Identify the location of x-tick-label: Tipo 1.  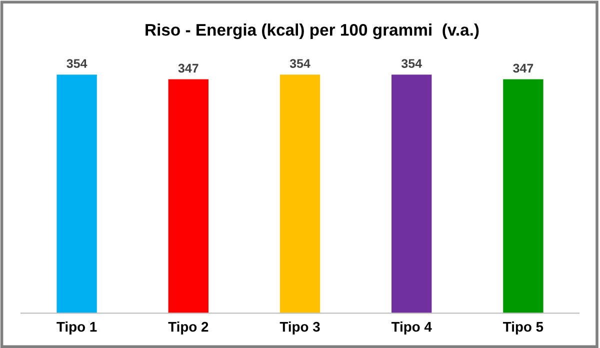
(76, 328).